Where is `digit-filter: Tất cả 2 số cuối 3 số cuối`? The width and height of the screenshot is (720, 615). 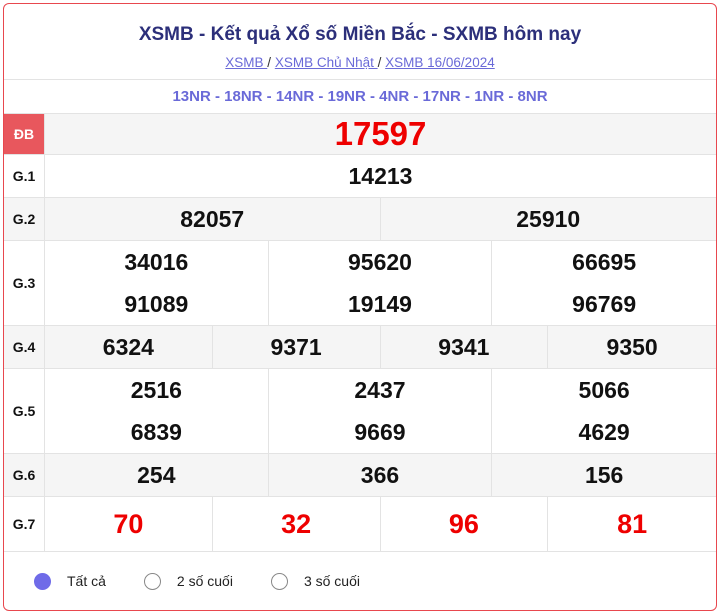 digit-filter: Tất cả 2 số cuối 3 số cuối is located at coordinates (360, 581).